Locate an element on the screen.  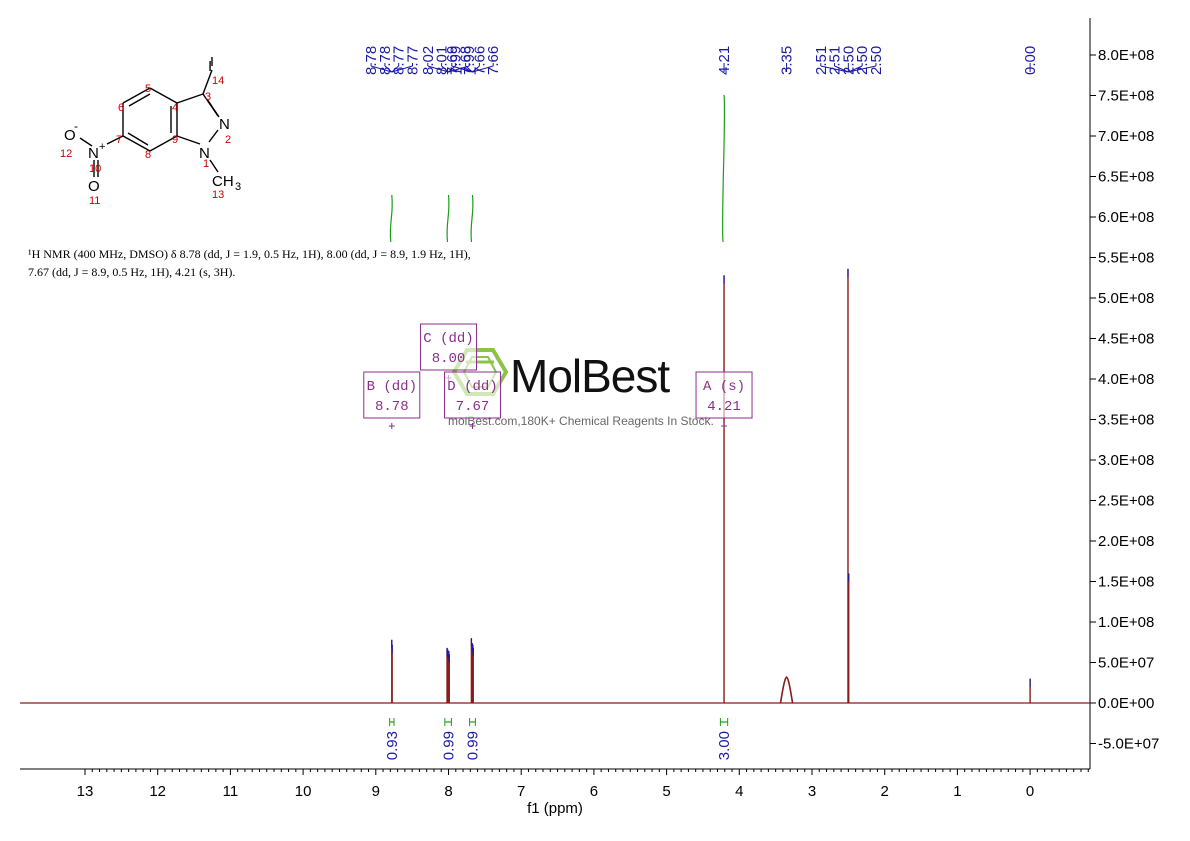
multiplet-label: A (s) is located at coordinates (724, 387).